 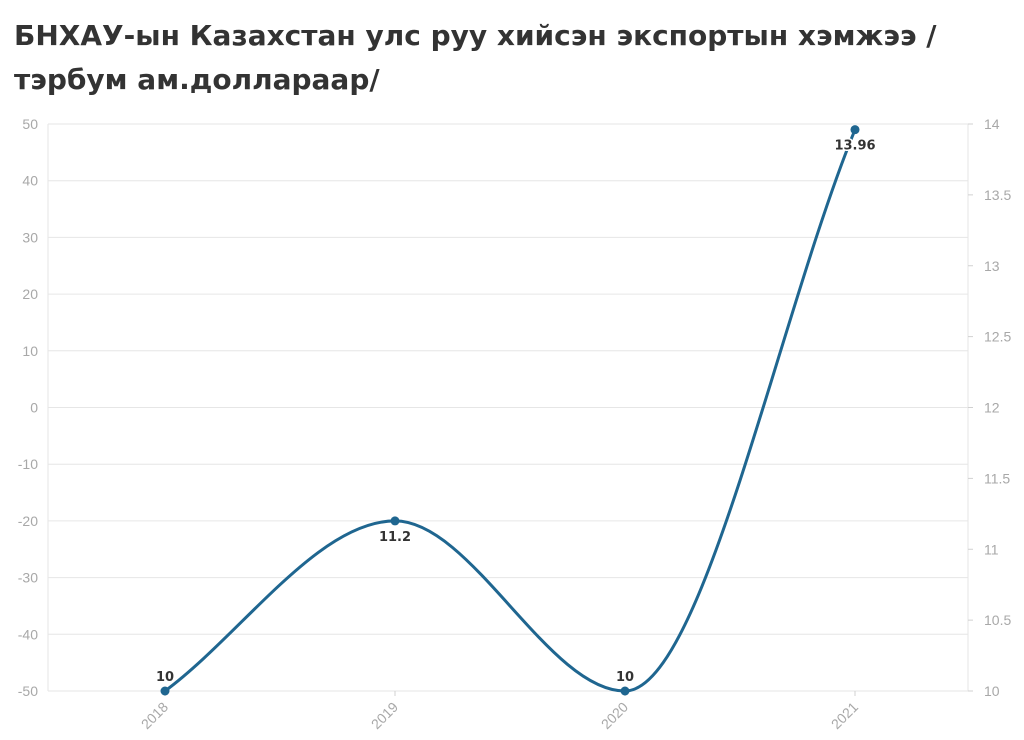 I want to click on data-label: 13.96, so click(x=854, y=146).